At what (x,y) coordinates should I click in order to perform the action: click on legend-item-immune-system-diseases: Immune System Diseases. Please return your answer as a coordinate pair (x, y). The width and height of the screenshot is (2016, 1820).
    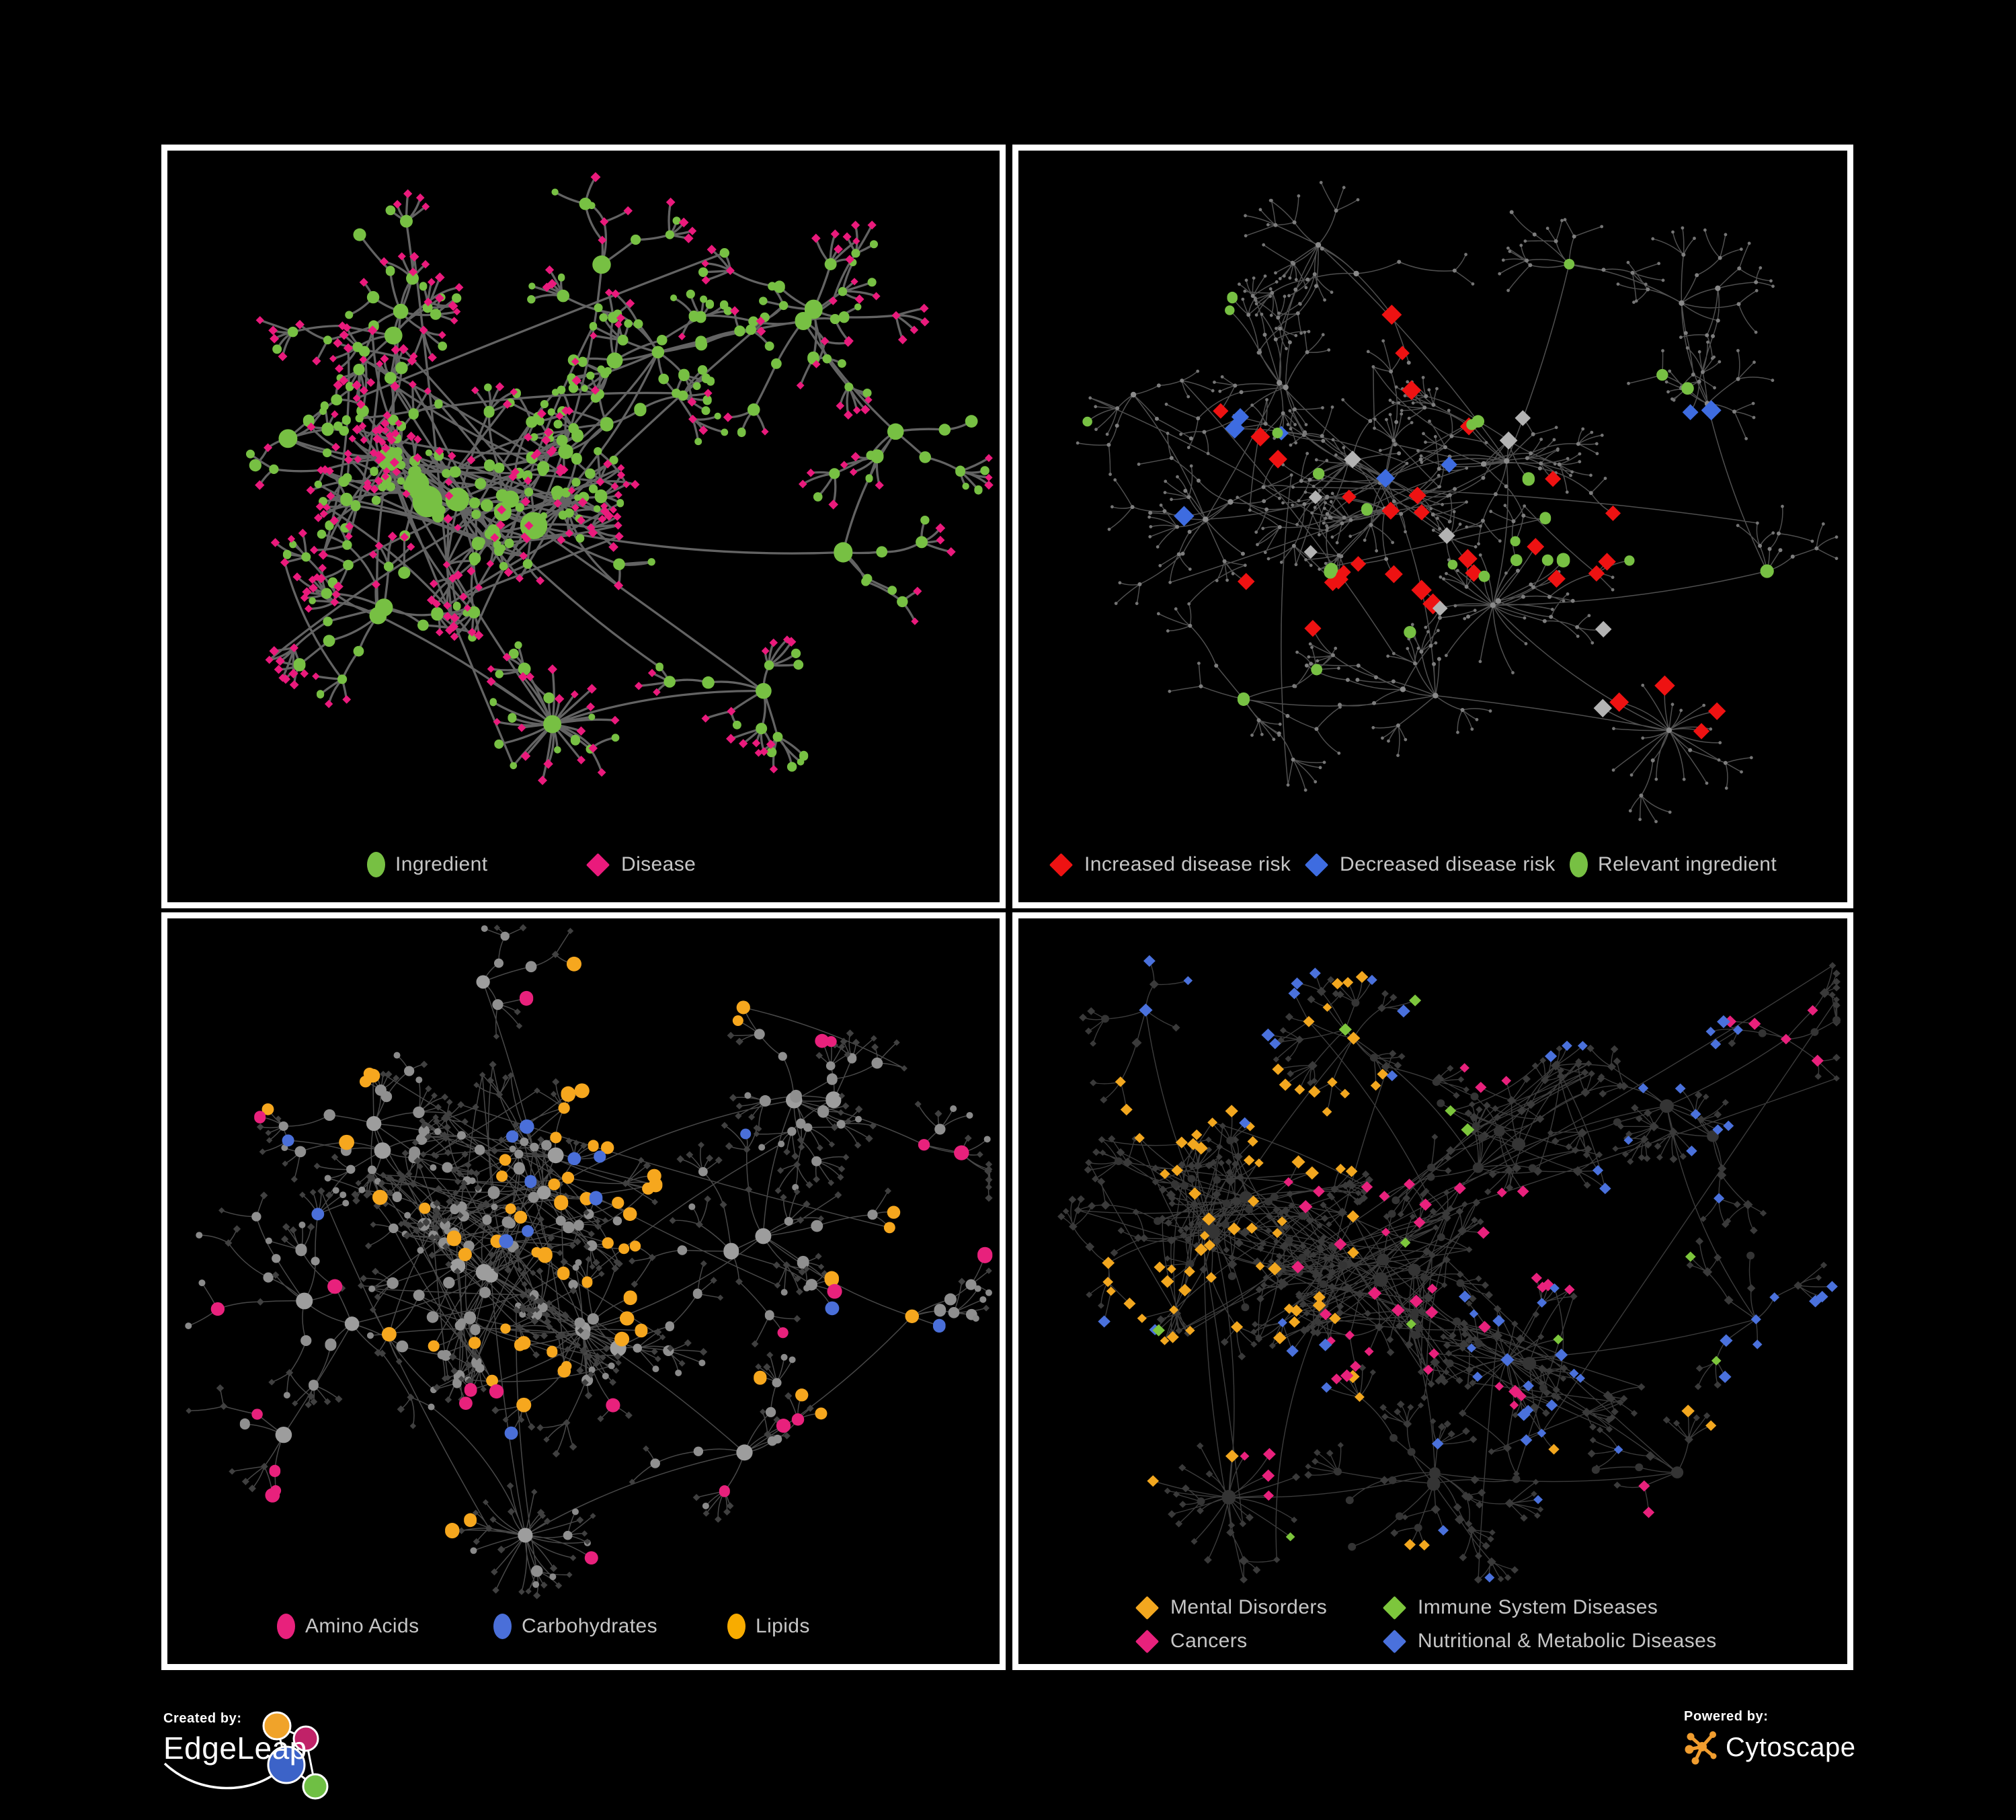
    Looking at the image, I should click on (1519, 1607).